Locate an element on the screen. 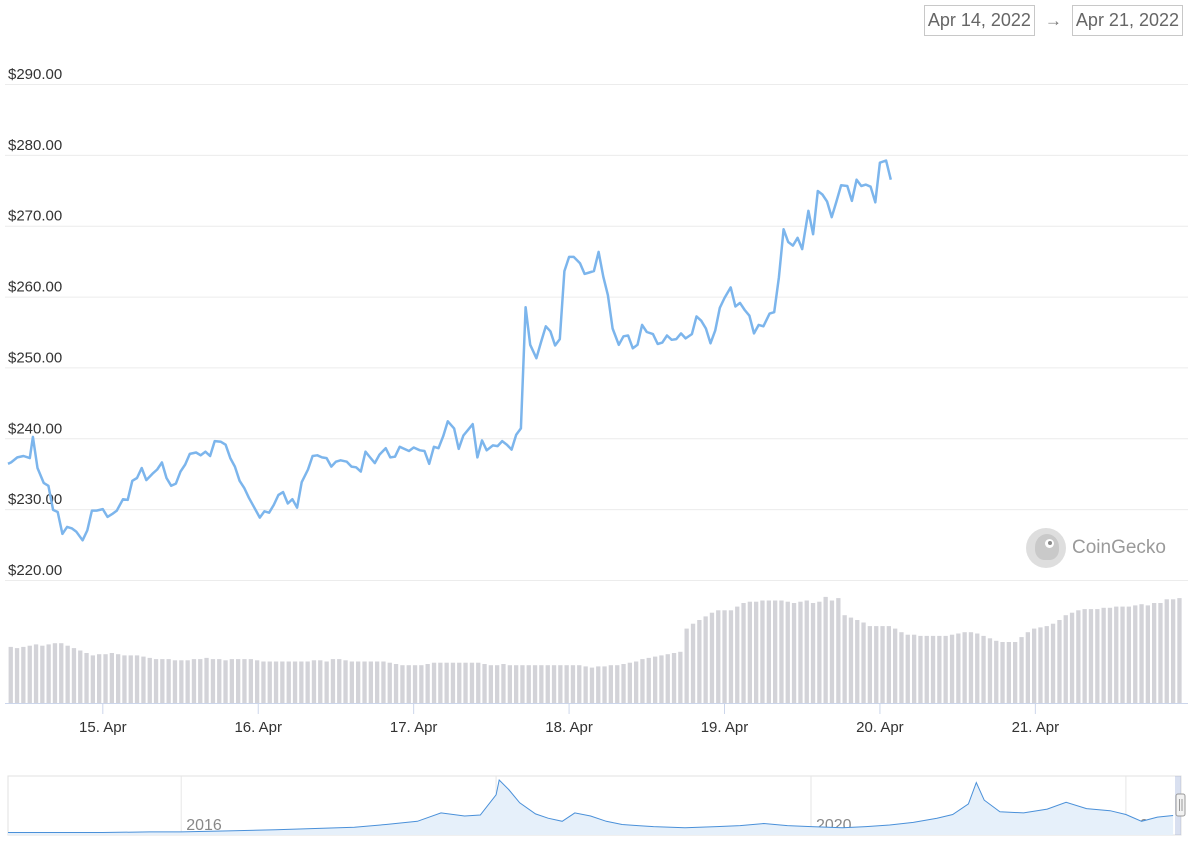 The height and width of the screenshot is (849, 1193). y-tick-label: $270.00 is located at coordinates (35, 216).